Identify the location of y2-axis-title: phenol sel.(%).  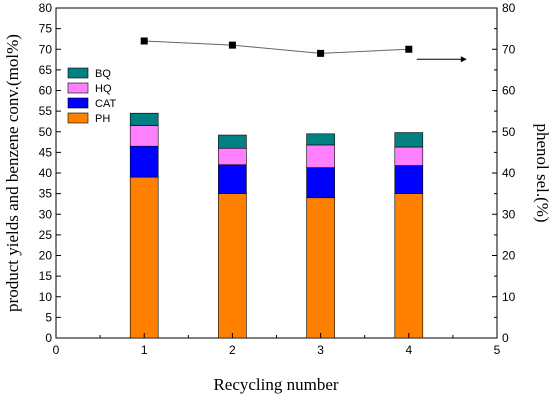
(541, 172).